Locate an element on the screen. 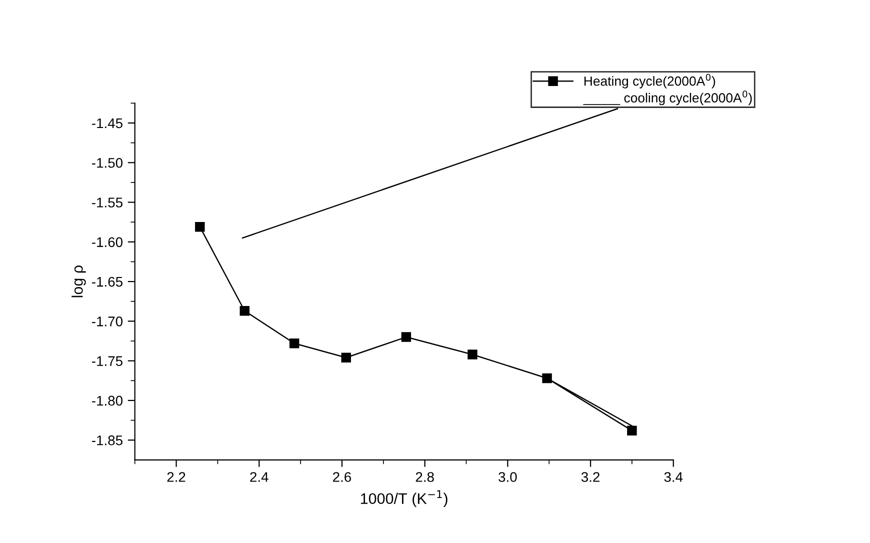 Image resolution: width=870 pixels, height=543 pixels. x-tick-label: 2.8 is located at coordinates (425, 477).